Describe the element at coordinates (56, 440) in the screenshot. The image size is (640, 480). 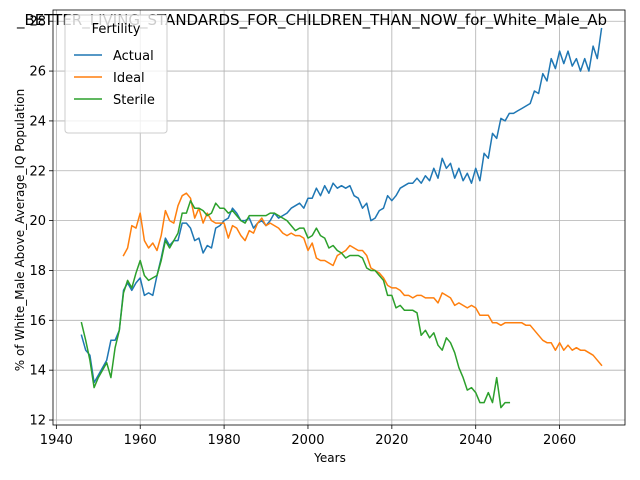
I see `x-tick-label: 1940` at that location.